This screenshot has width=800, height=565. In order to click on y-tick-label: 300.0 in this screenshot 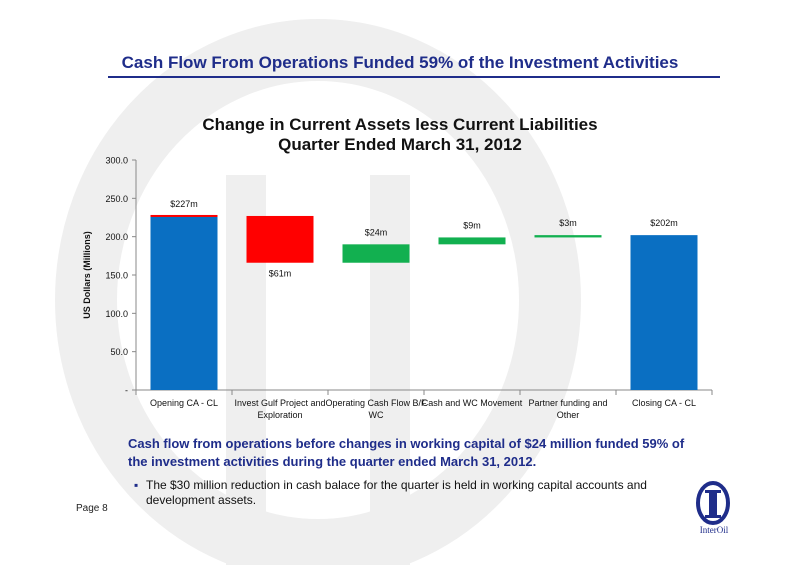, I will do `click(116, 161)`.